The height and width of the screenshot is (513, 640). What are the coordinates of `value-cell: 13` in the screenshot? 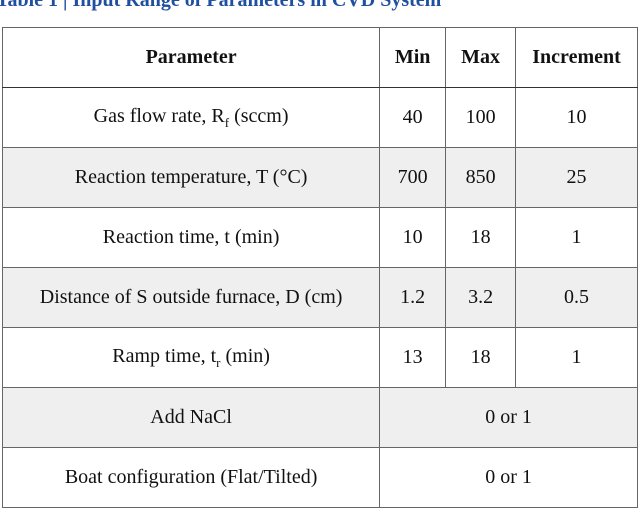 It's located at (413, 357).